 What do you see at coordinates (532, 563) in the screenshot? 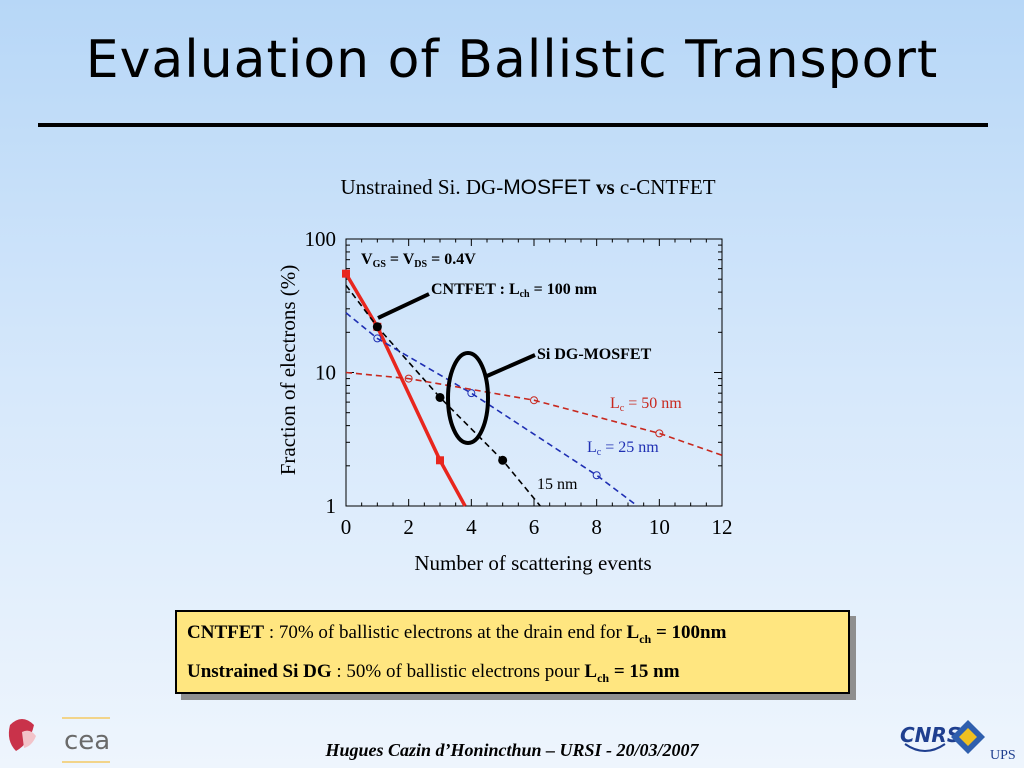
I see `x-axis-label: Number of scattering events` at bounding box center [532, 563].